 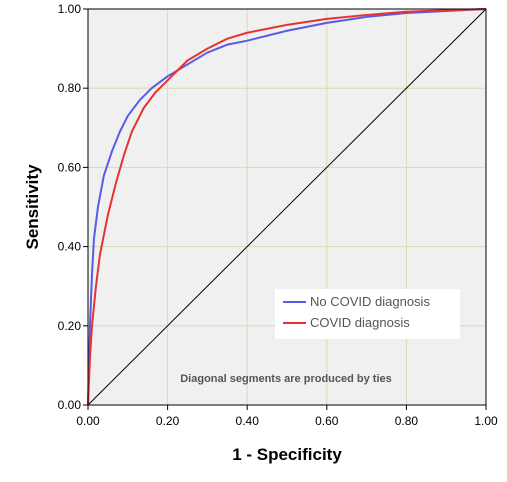 What do you see at coordinates (327, 421) in the screenshot?
I see `x-tick-label: 0.60` at bounding box center [327, 421].